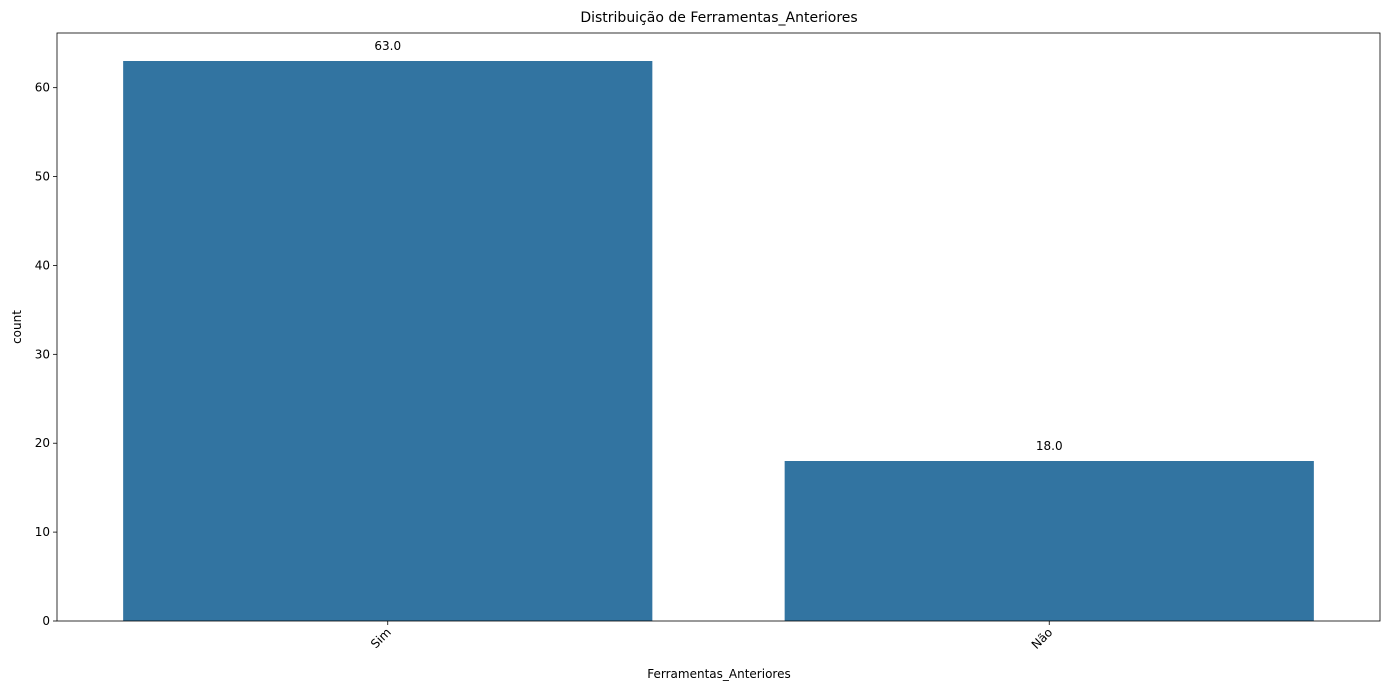 This screenshot has height=690, width=1389. What do you see at coordinates (381, 638) in the screenshot?
I see `x-tick-label-sim: Sim` at bounding box center [381, 638].